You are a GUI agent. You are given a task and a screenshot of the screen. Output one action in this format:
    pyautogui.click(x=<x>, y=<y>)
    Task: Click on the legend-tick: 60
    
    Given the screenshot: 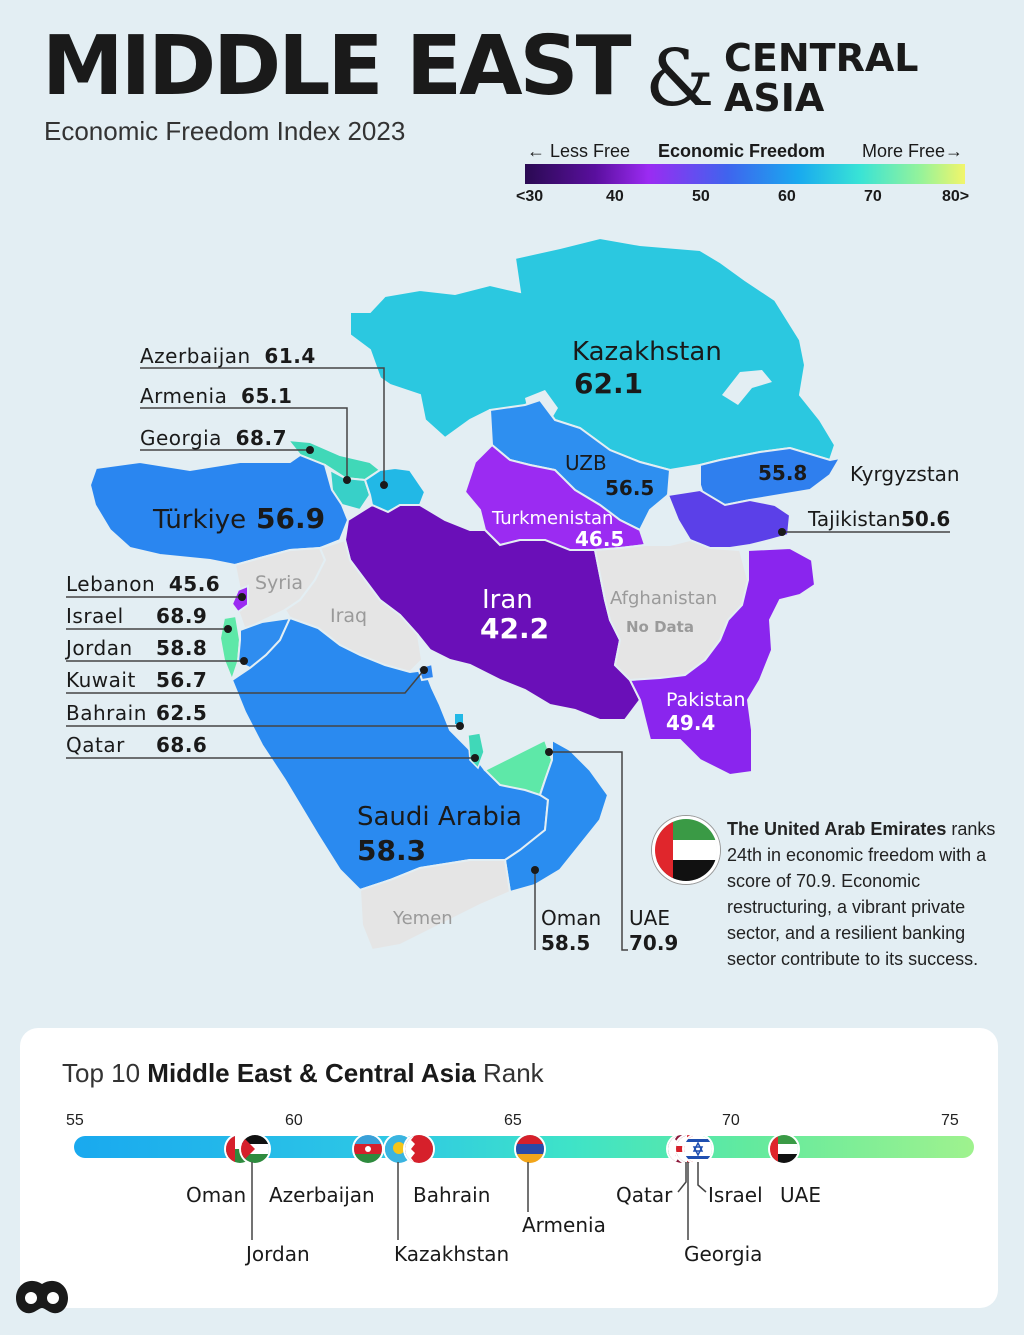 What is the action you would take?
    pyautogui.click(x=787, y=196)
    